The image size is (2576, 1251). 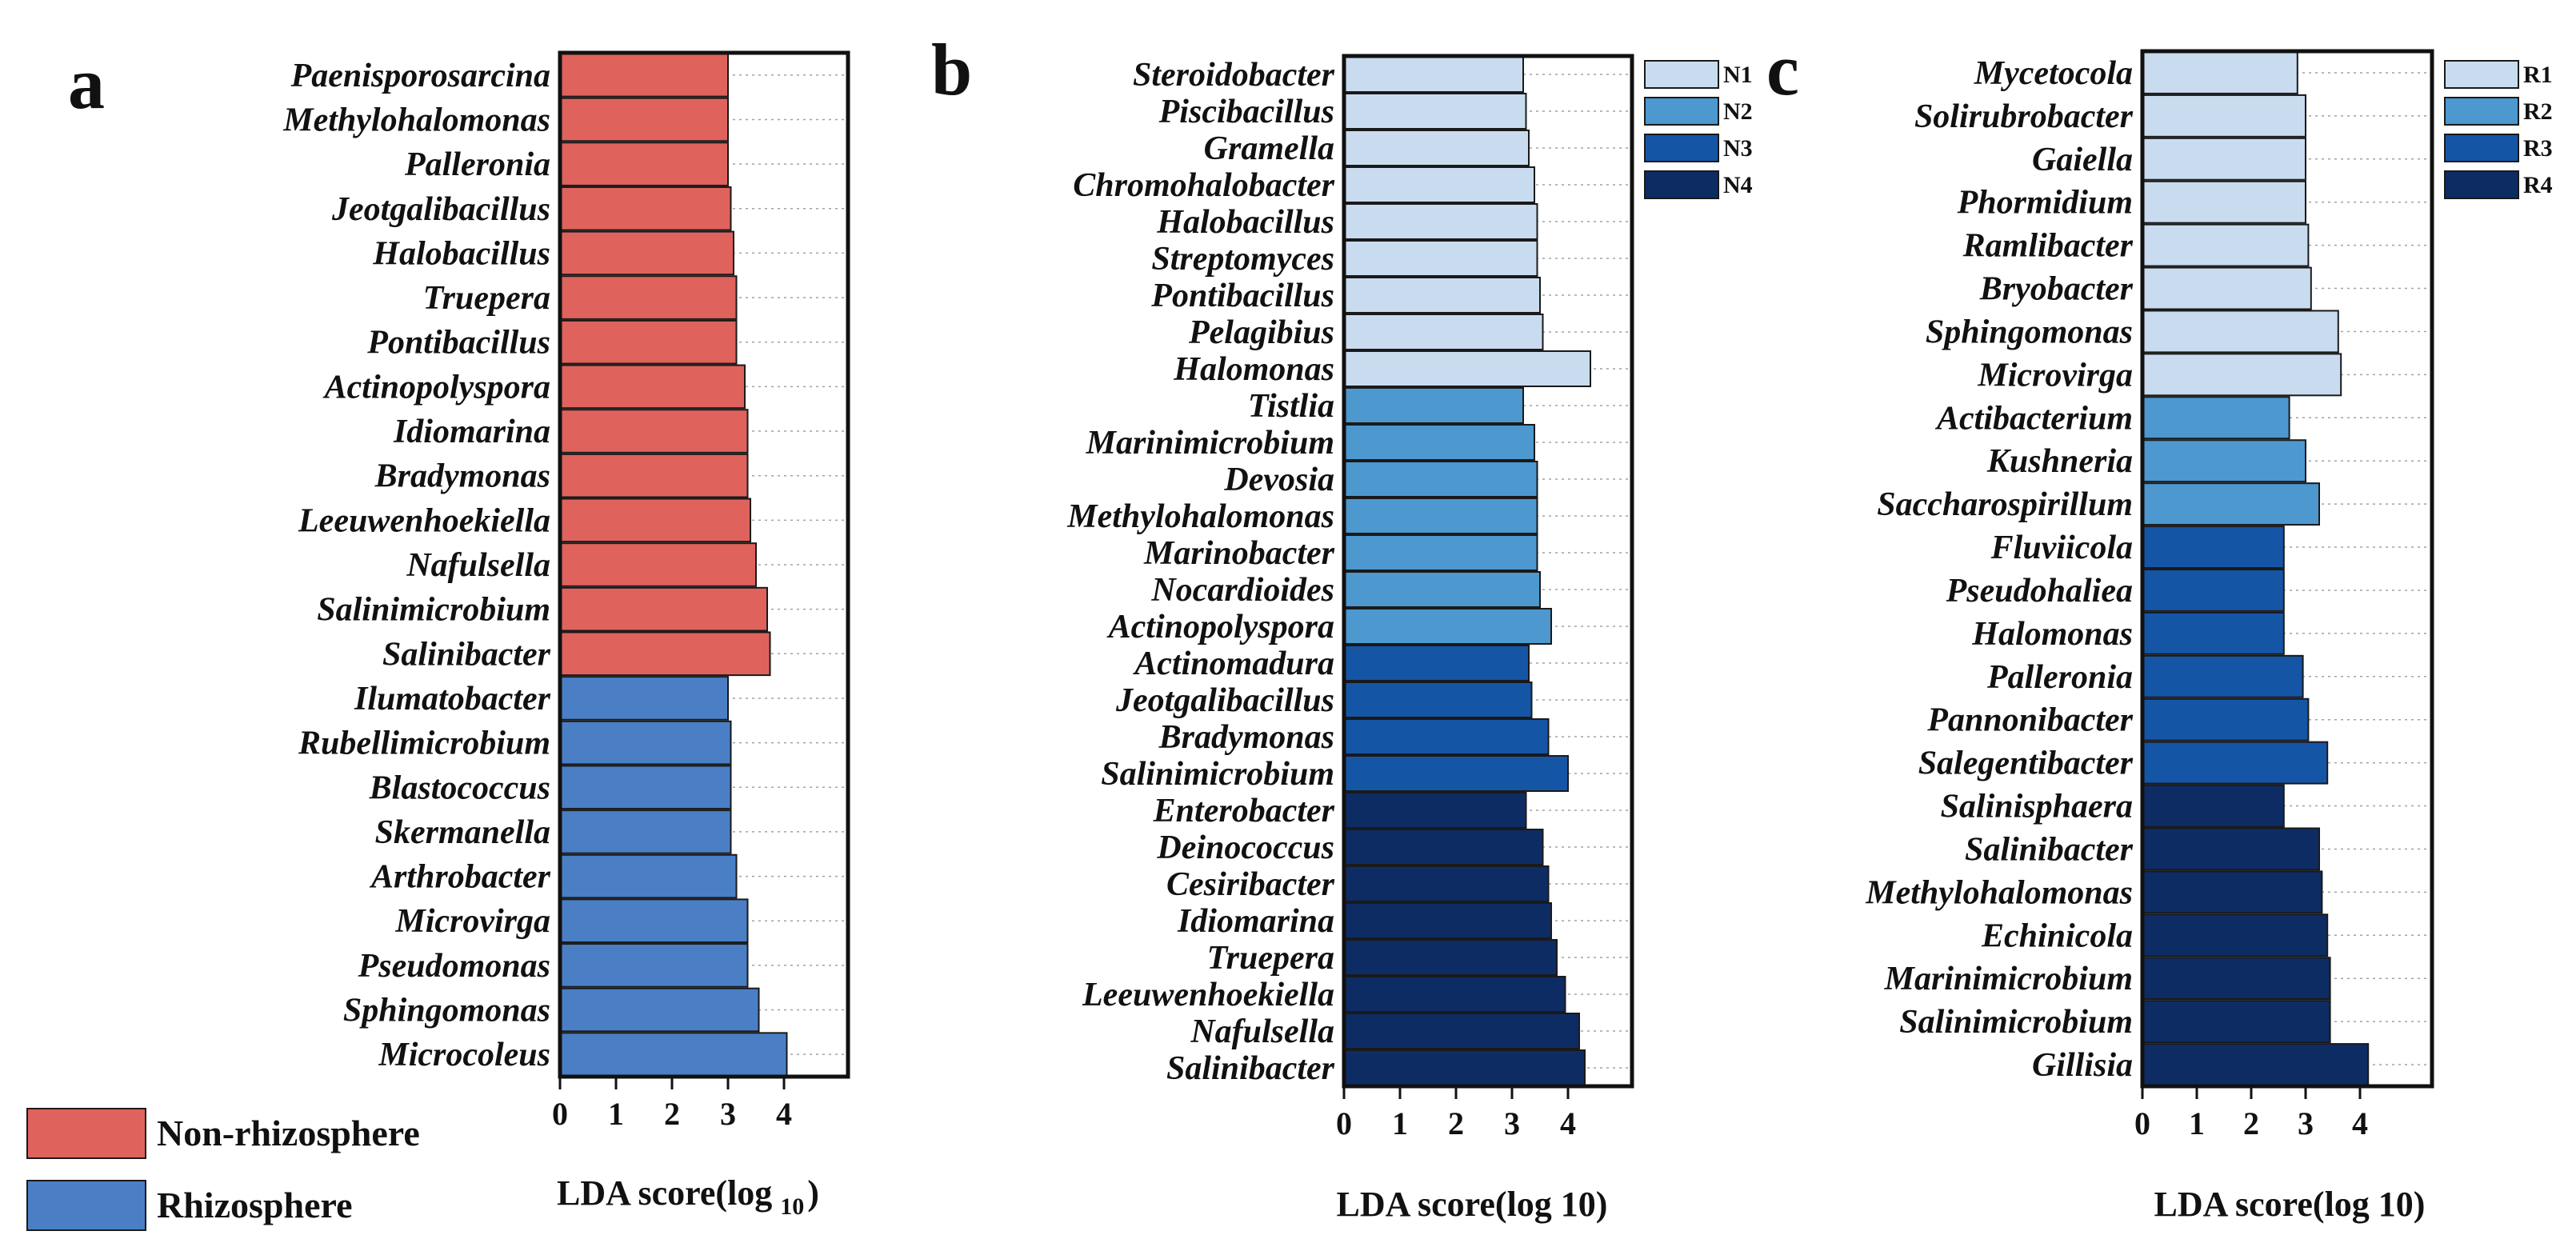 I want to click on bar-blastococcus, so click(x=645, y=788).